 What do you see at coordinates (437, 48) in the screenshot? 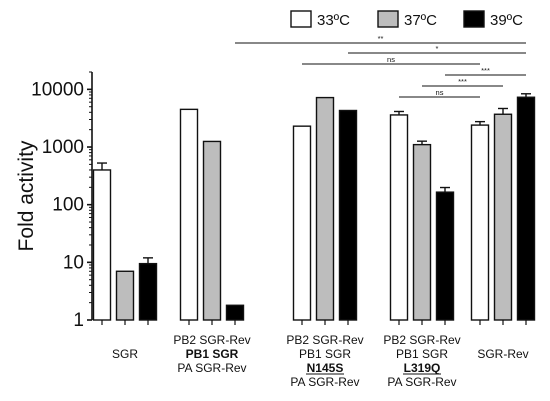
I see `significance-label: *` at bounding box center [437, 48].